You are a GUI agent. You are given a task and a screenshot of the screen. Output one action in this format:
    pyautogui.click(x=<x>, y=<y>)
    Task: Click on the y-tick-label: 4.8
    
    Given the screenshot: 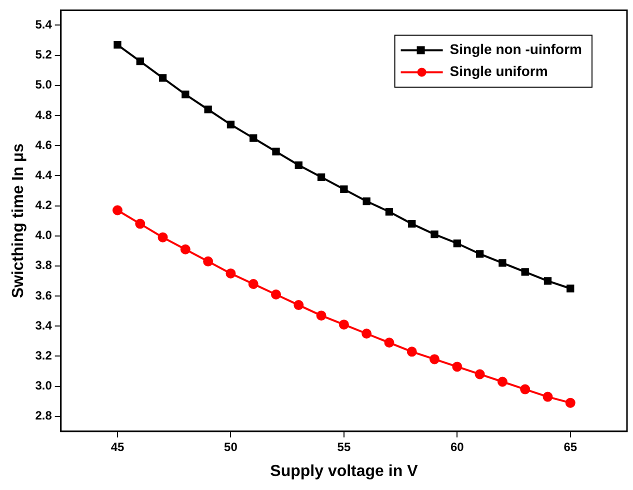 What is the action you would take?
    pyautogui.click(x=43, y=115)
    